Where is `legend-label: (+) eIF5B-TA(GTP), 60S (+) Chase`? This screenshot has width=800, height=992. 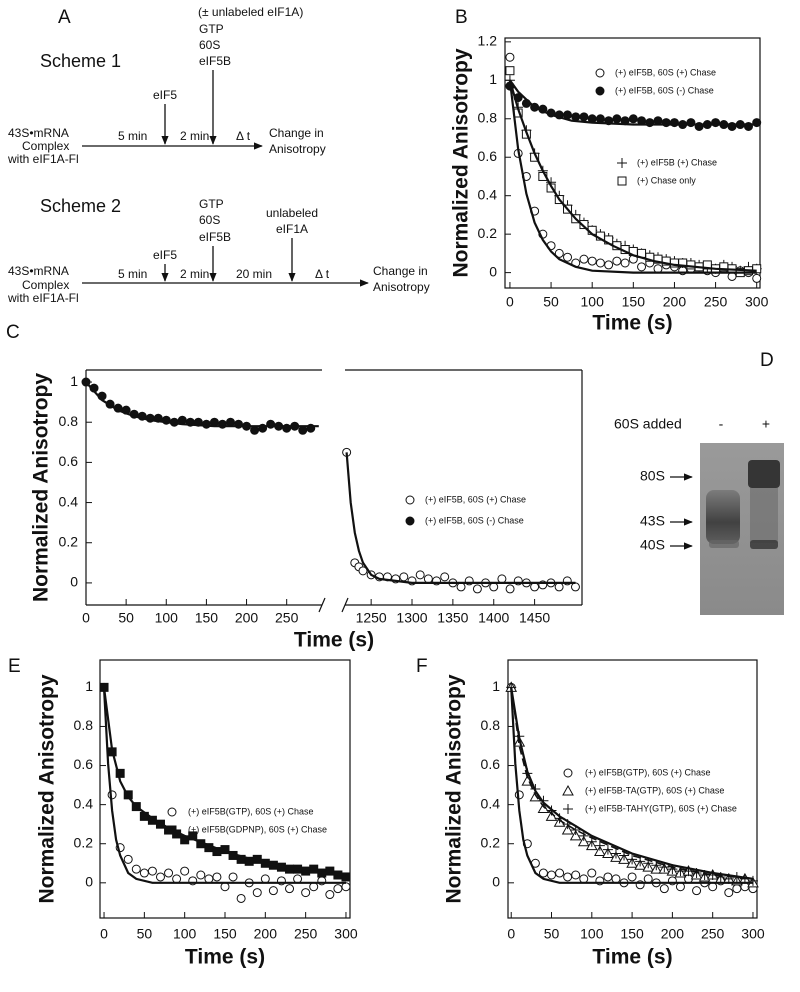 legend-label: (+) eIF5B-TA(GTP), 60S (+) Chase is located at coordinates (654, 790).